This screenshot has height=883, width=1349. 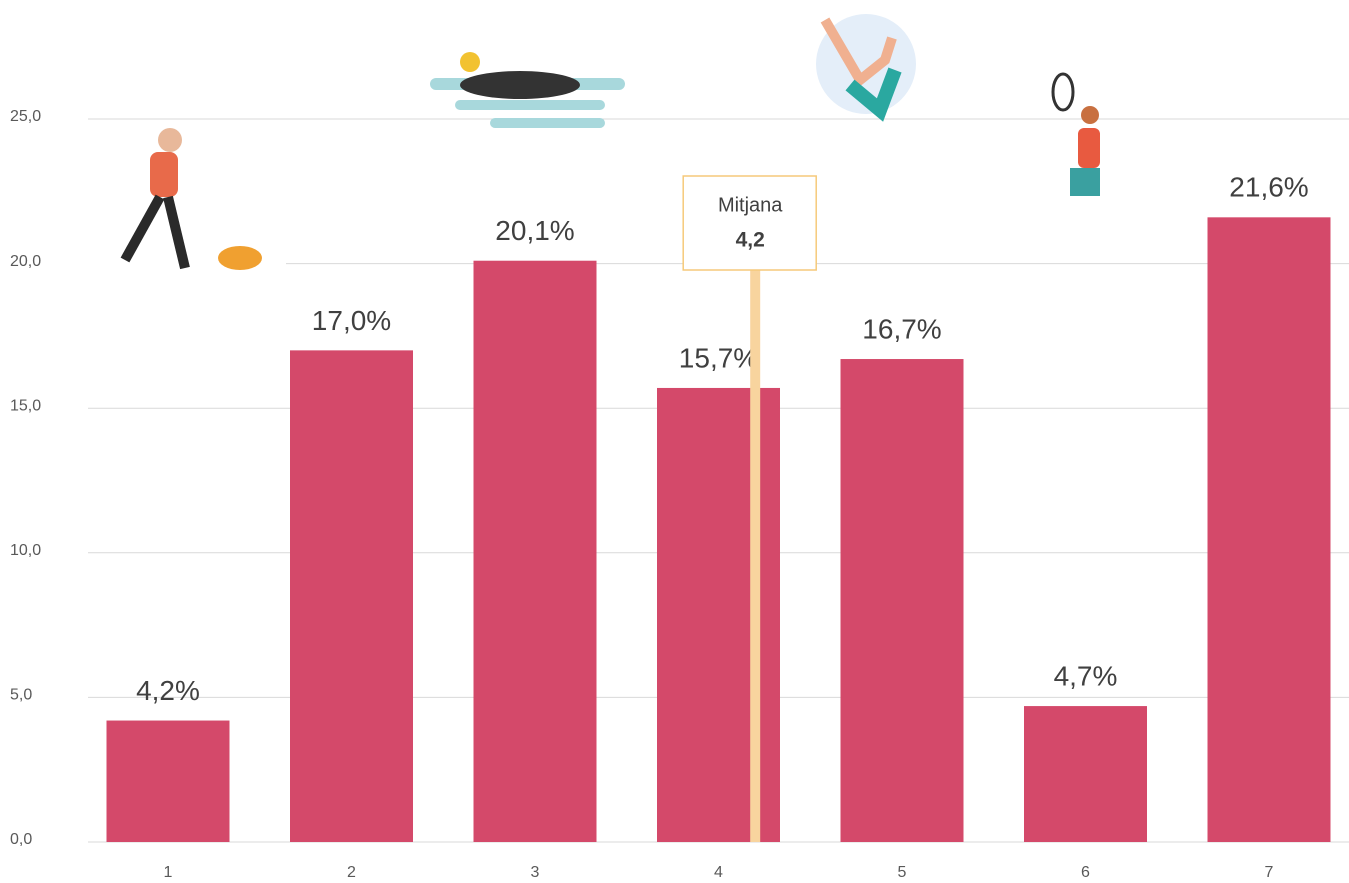 What do you see at coordinates (25, 405) in the screenshot?
I see `y-tick-label: 15,0` at bounding box center [25, 405].